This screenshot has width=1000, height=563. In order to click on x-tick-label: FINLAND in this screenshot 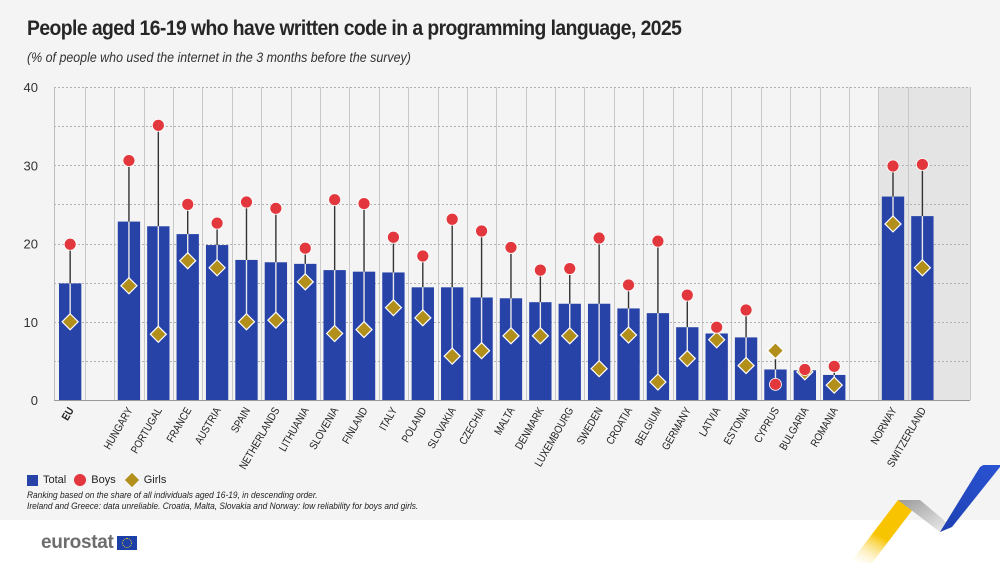, I will do `click(356, 426)`.